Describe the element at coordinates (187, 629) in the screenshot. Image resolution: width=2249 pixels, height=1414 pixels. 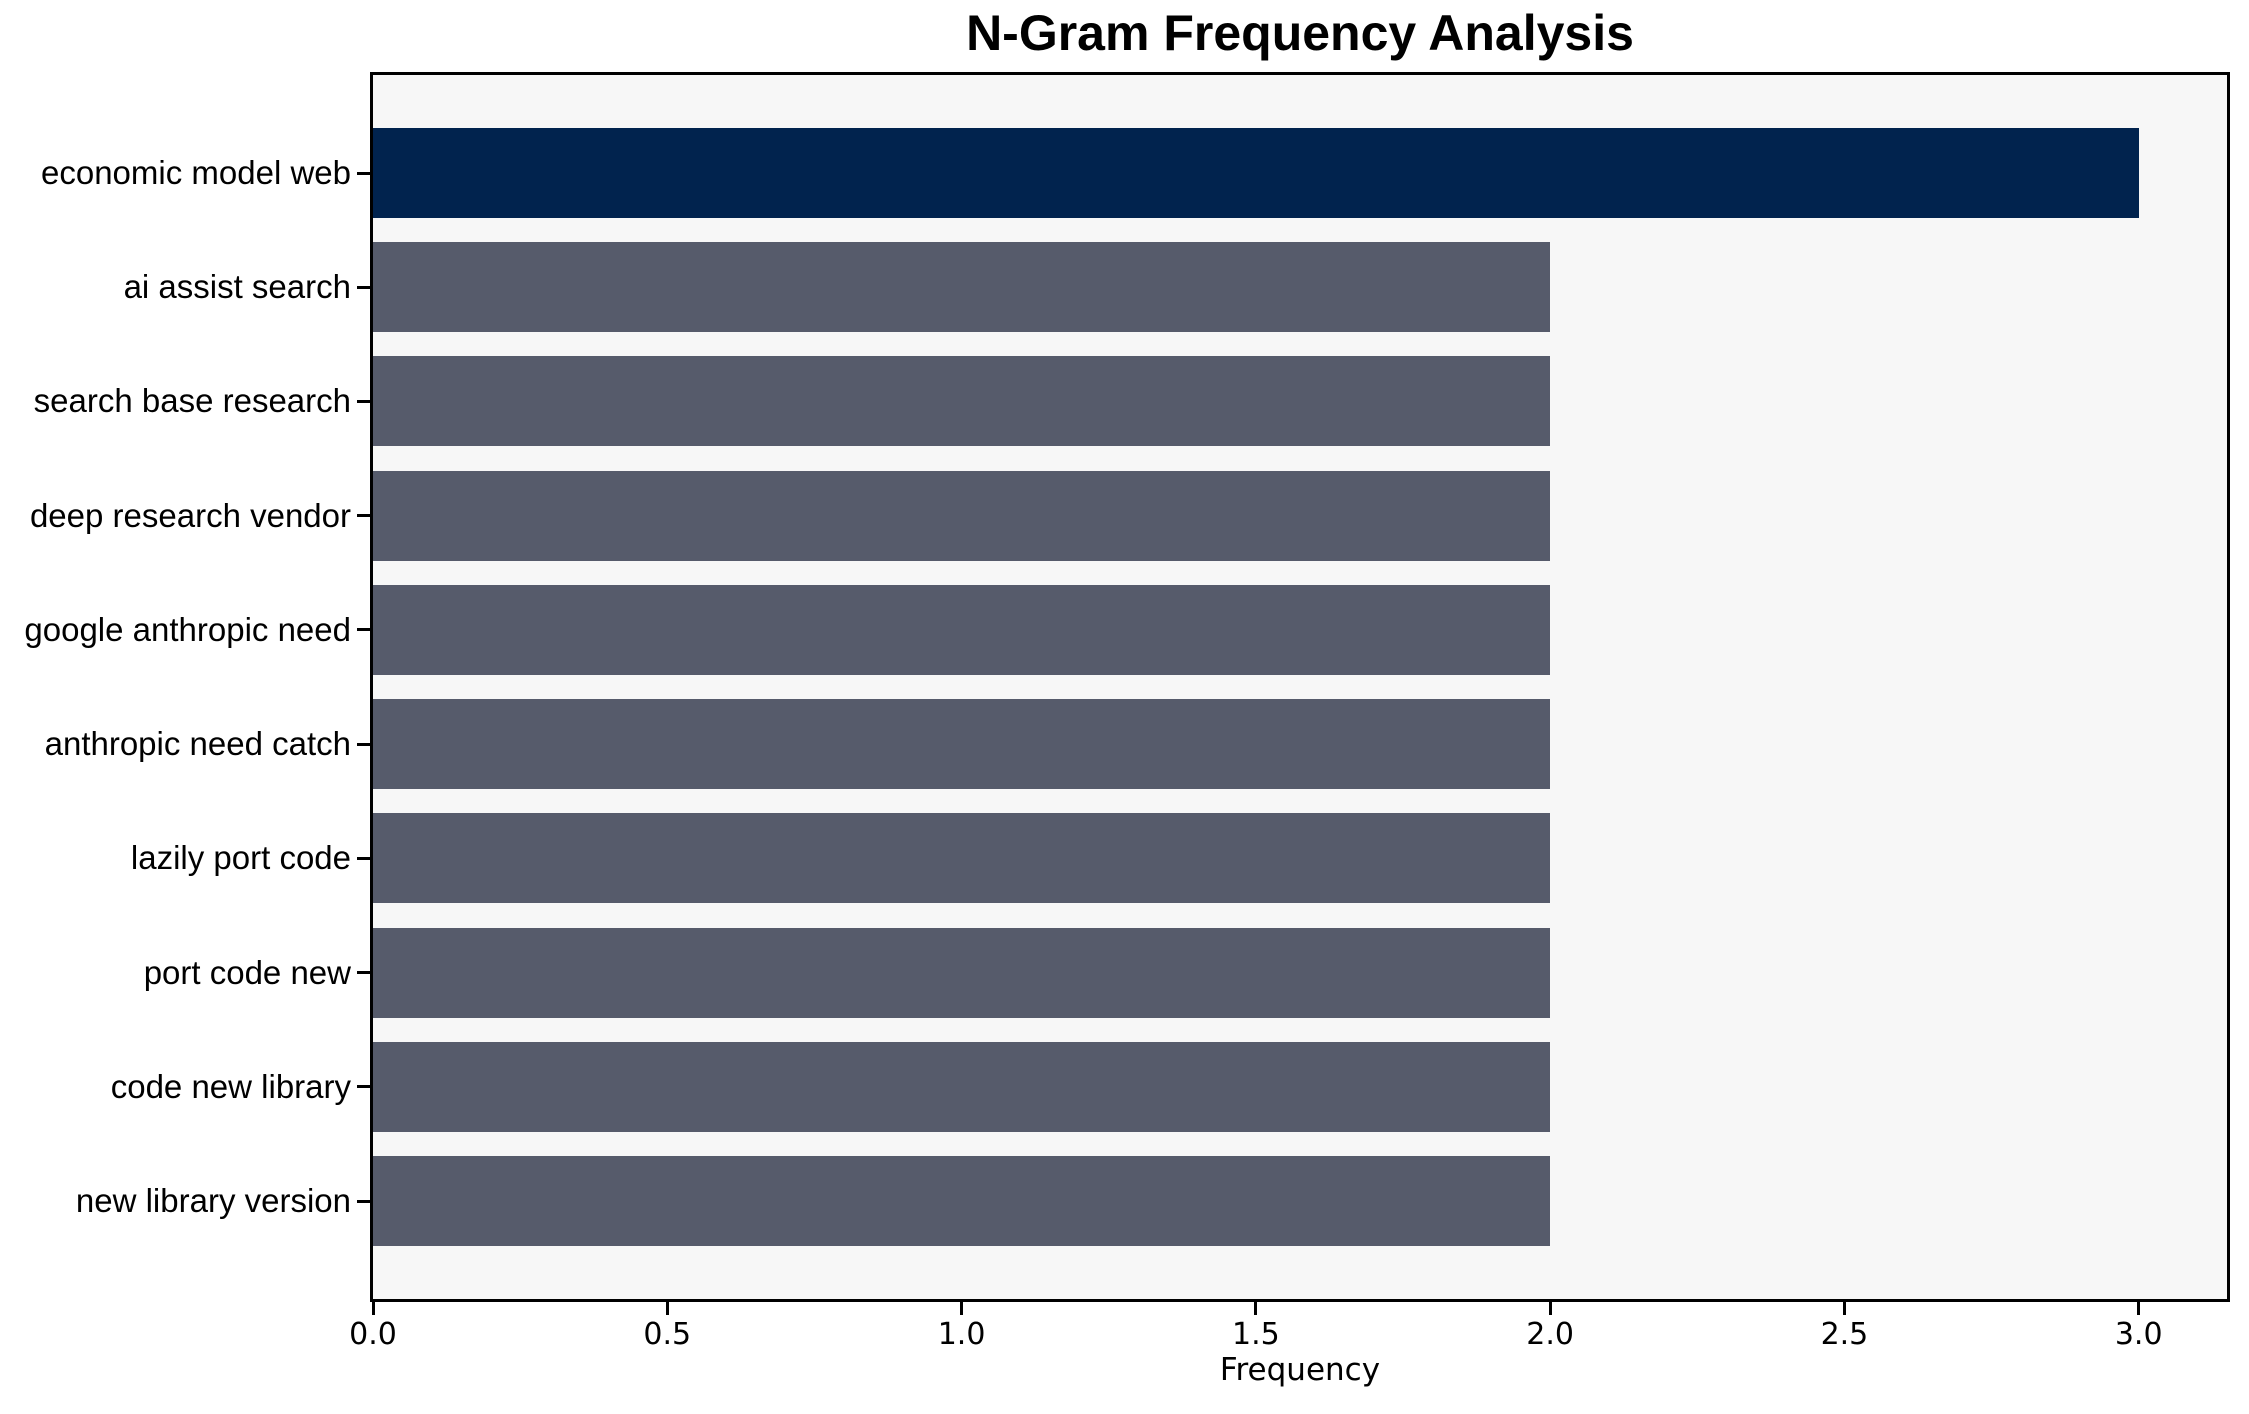
I see `y-tick-label: google anthropic need` at that location.